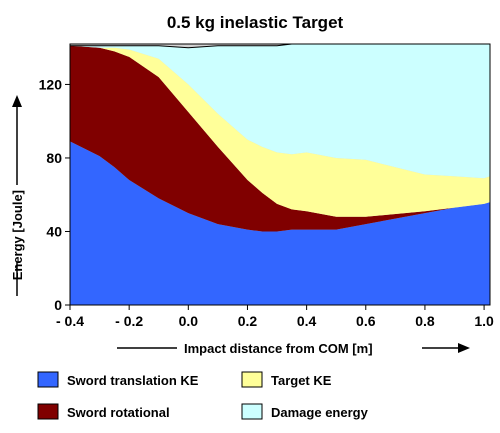  What do you see at coordinates (118, 412) in the screenshot?
I see `legend-label-sword-rotational: Sword rotational` at bounding box center [118, 412].